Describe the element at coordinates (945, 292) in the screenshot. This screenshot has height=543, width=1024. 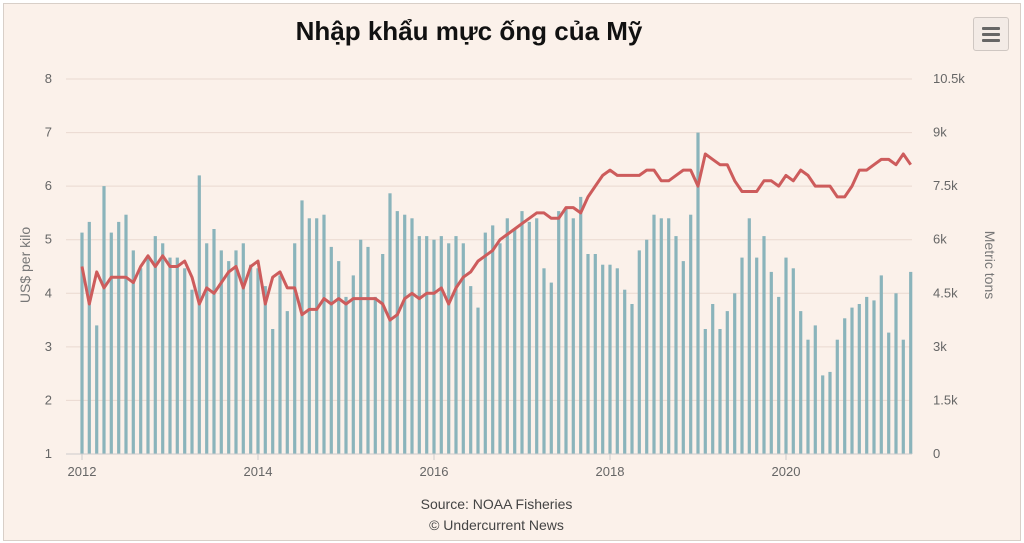
I see `right-tick-label: 4.5k` at that location.